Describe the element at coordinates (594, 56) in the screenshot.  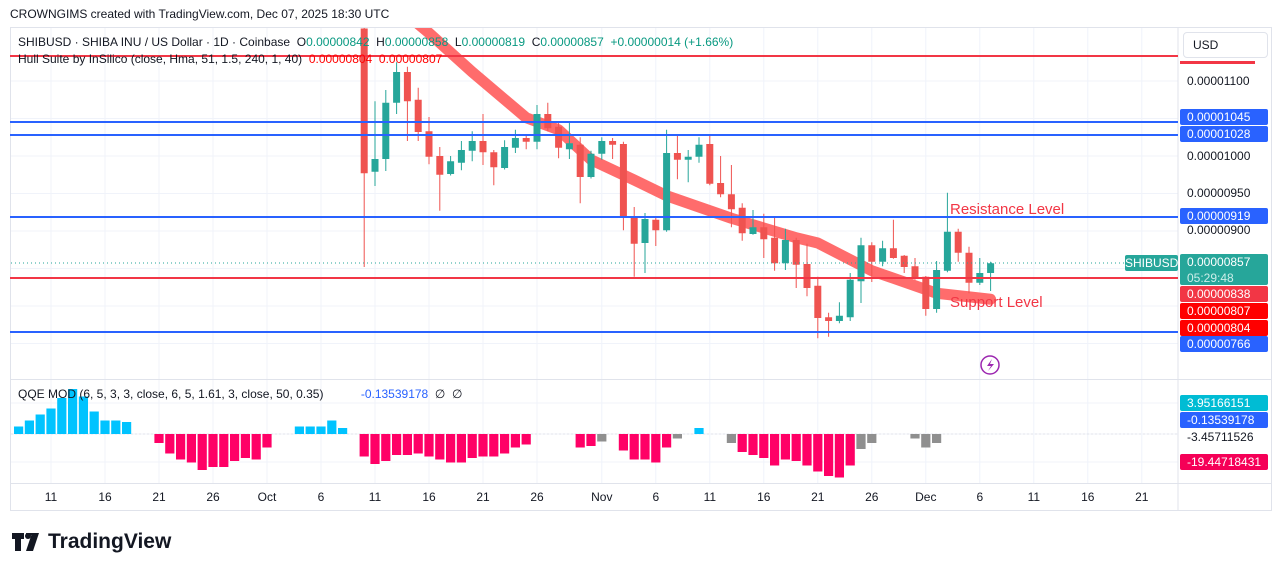
I see `red-level-line-top` at that location.